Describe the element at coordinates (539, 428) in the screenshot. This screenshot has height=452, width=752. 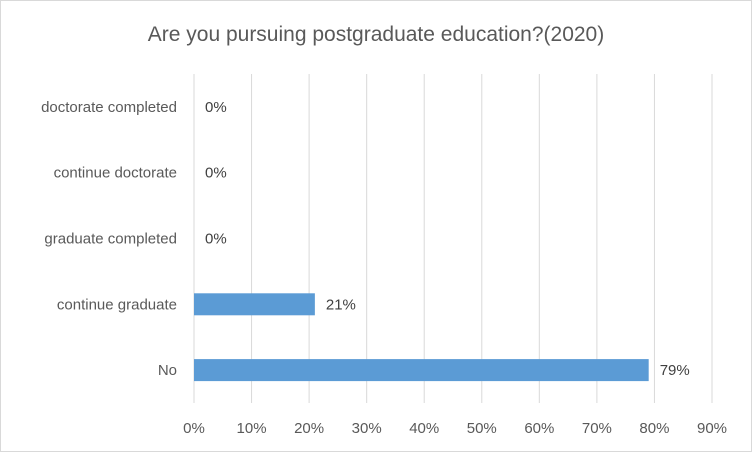
I see `x-tick-label: 60%` at that location.